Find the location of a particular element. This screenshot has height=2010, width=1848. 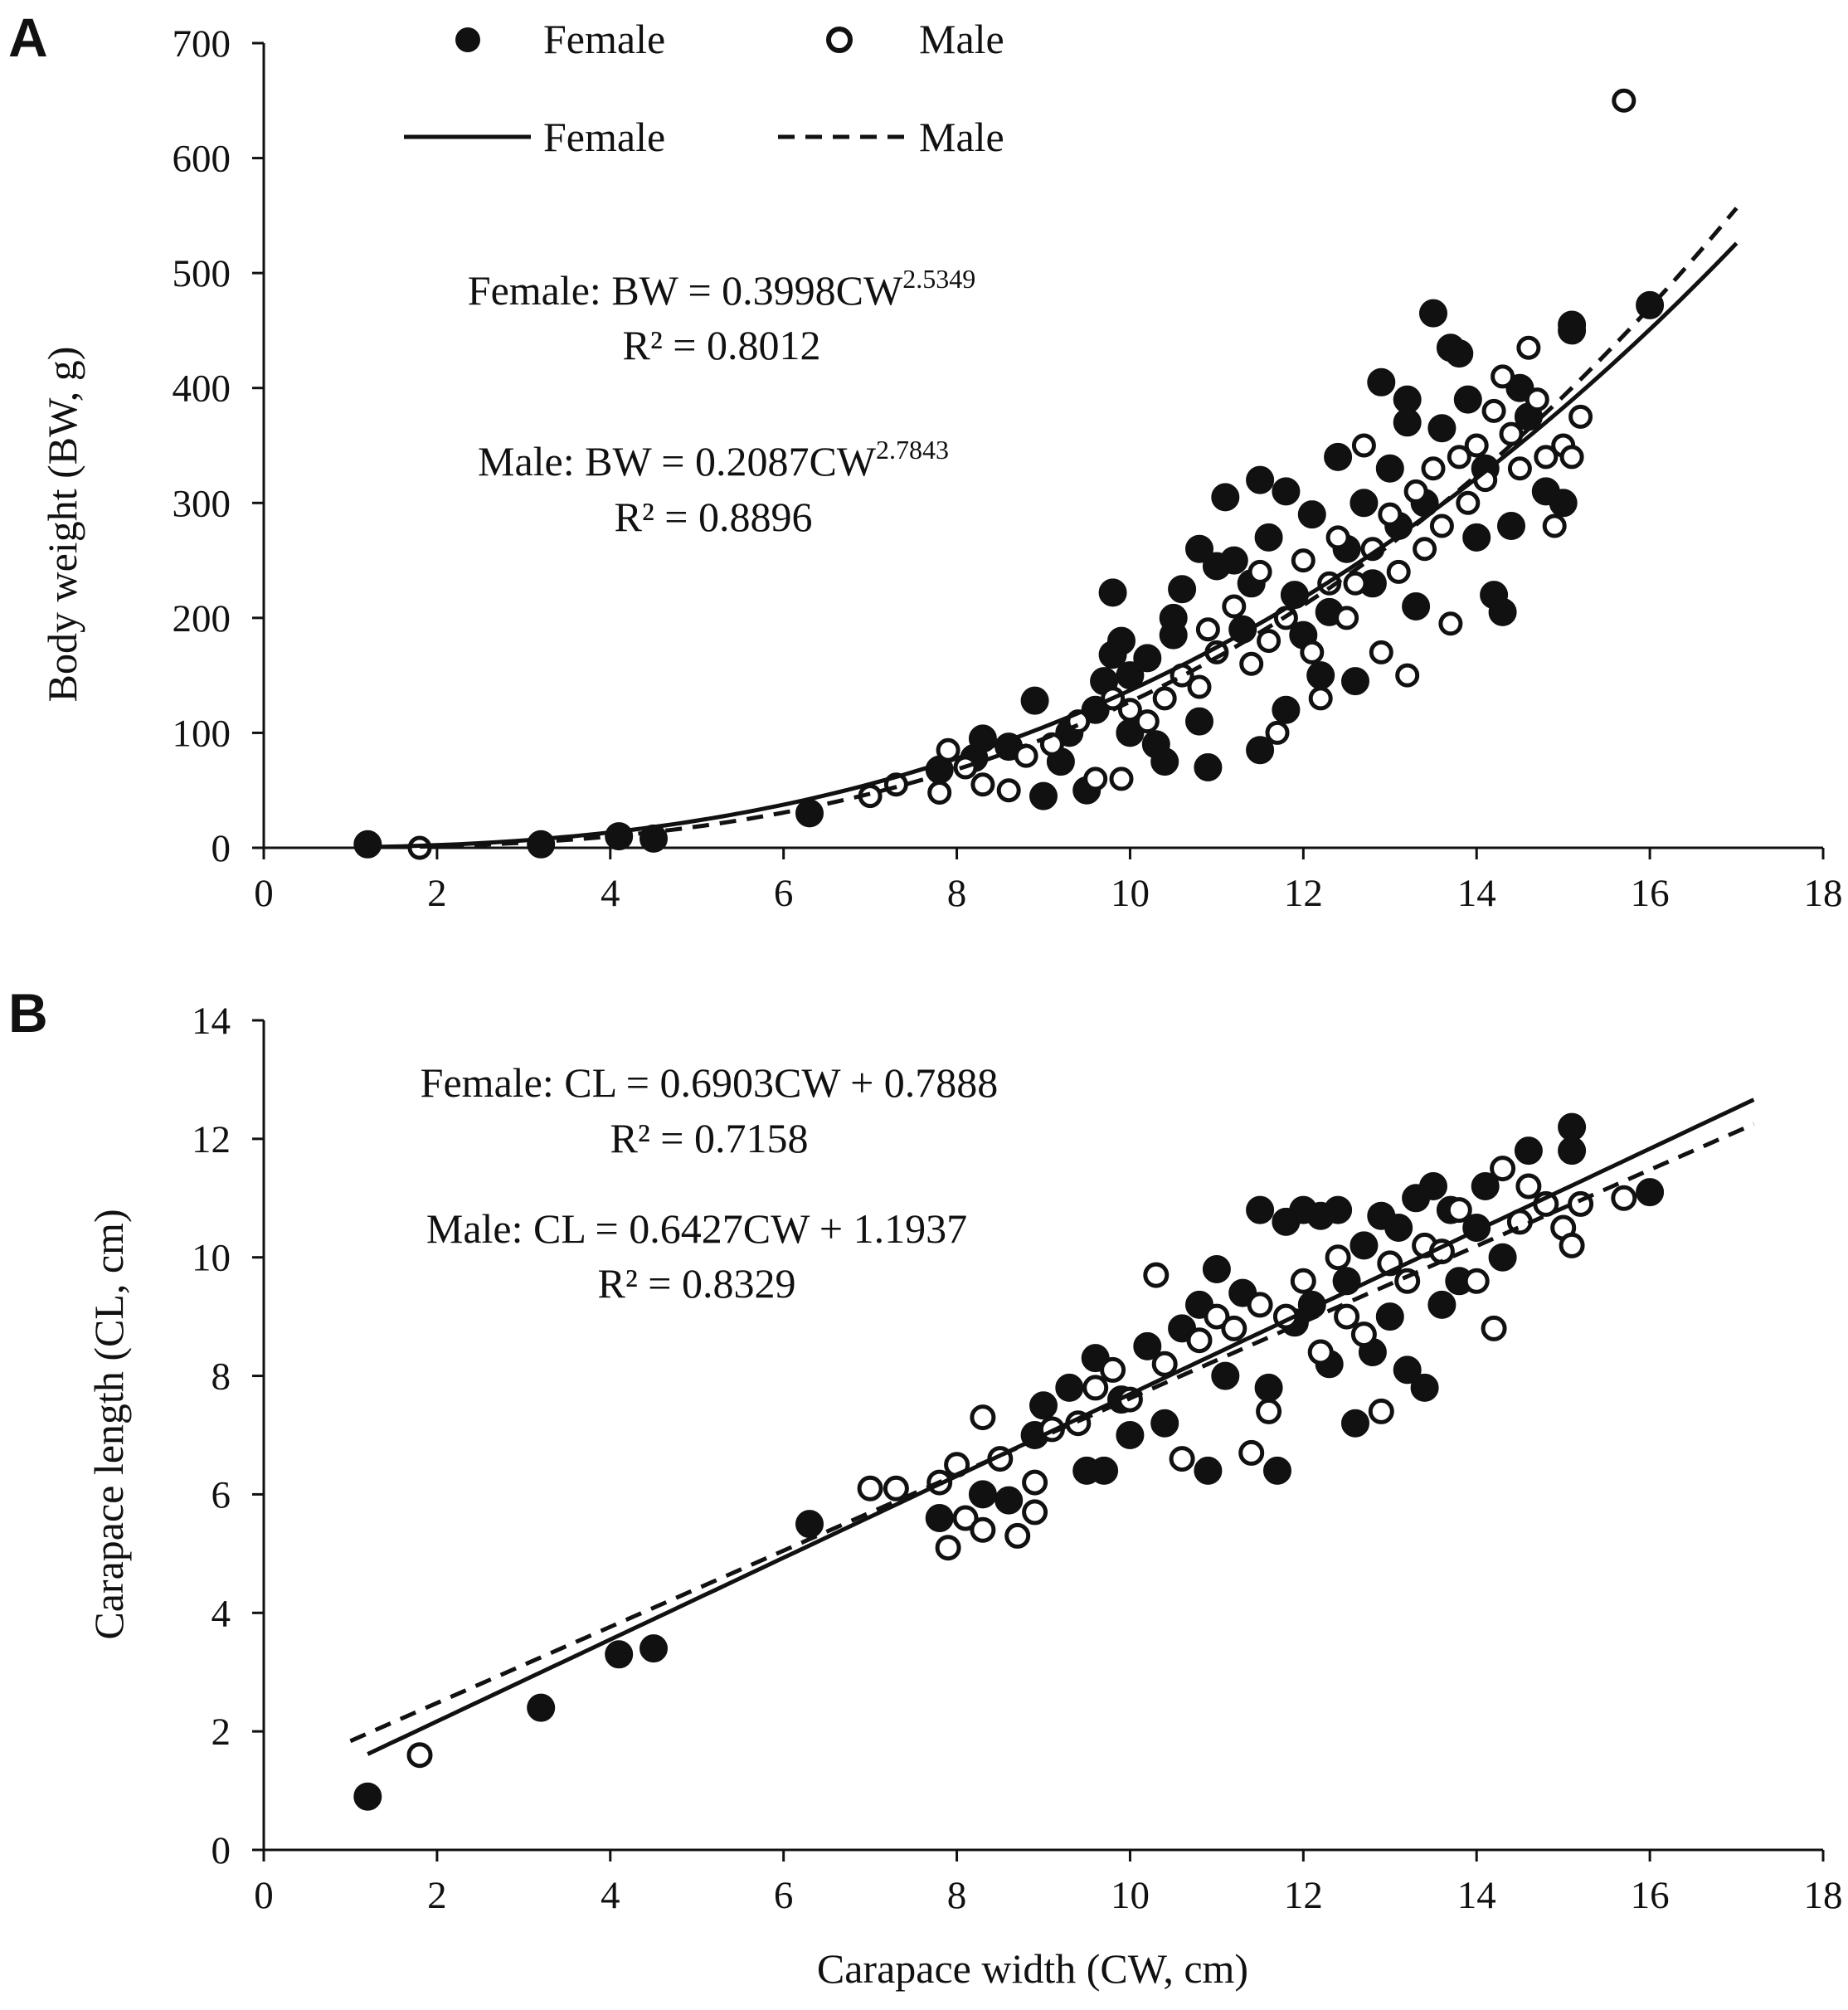

panel-b-x-tick-label: 2 is located at coordinates (437, 1895).